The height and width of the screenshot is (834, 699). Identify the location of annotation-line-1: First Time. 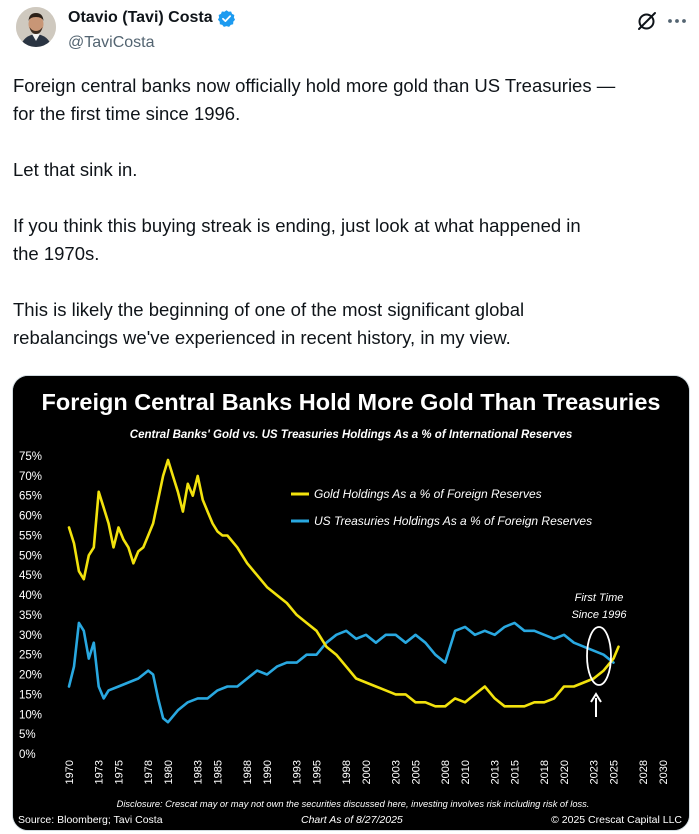
(599, 598).